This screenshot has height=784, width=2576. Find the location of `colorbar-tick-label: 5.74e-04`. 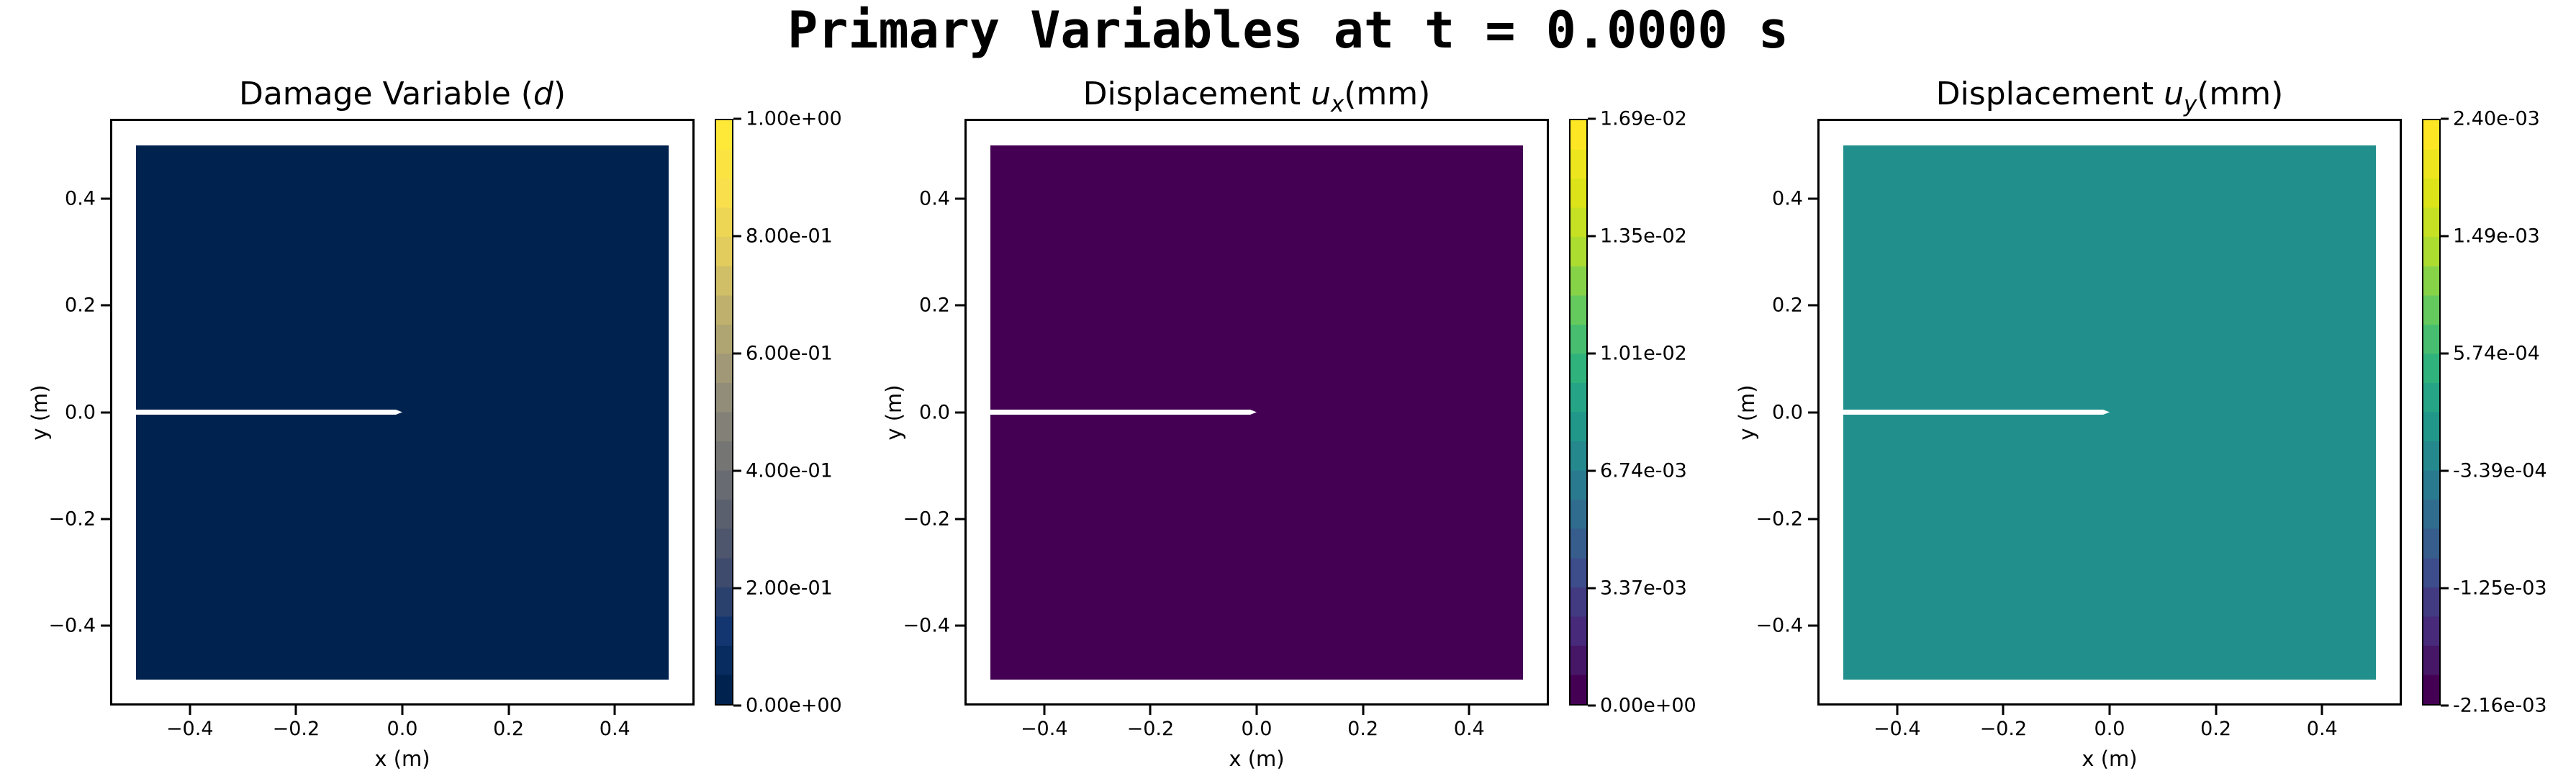

colorbar-tick-label: 5.74e-04 is located at coordinates (2496, 353).